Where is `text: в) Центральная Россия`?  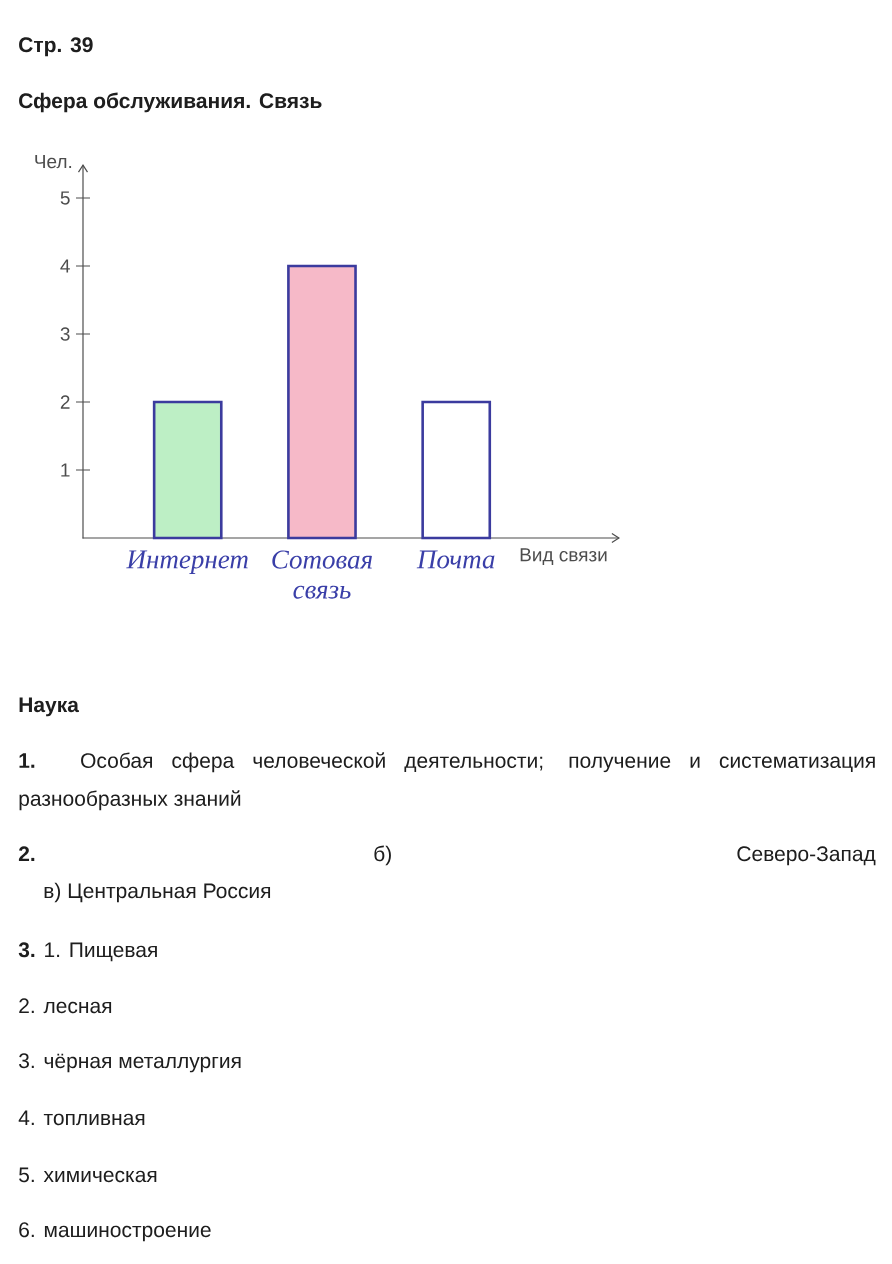 text: в) Центральная Россия is located at coordinates (157, 892).